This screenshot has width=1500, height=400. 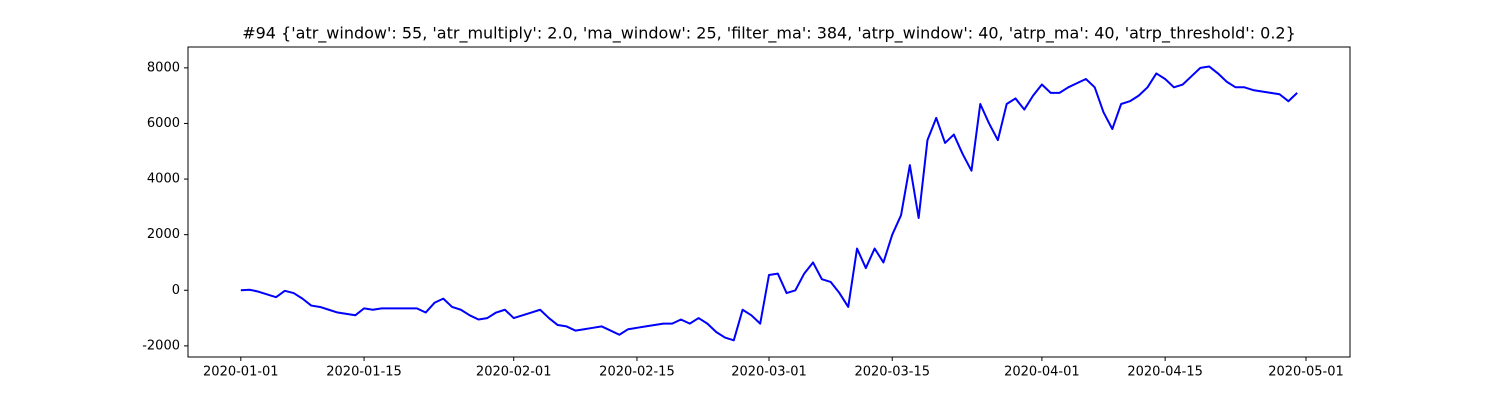 What do you see at coordinates (1165, 372) in the screenshot?
I see `x-tick-label: 2020-04-15` at bounding box center [1165, 372].